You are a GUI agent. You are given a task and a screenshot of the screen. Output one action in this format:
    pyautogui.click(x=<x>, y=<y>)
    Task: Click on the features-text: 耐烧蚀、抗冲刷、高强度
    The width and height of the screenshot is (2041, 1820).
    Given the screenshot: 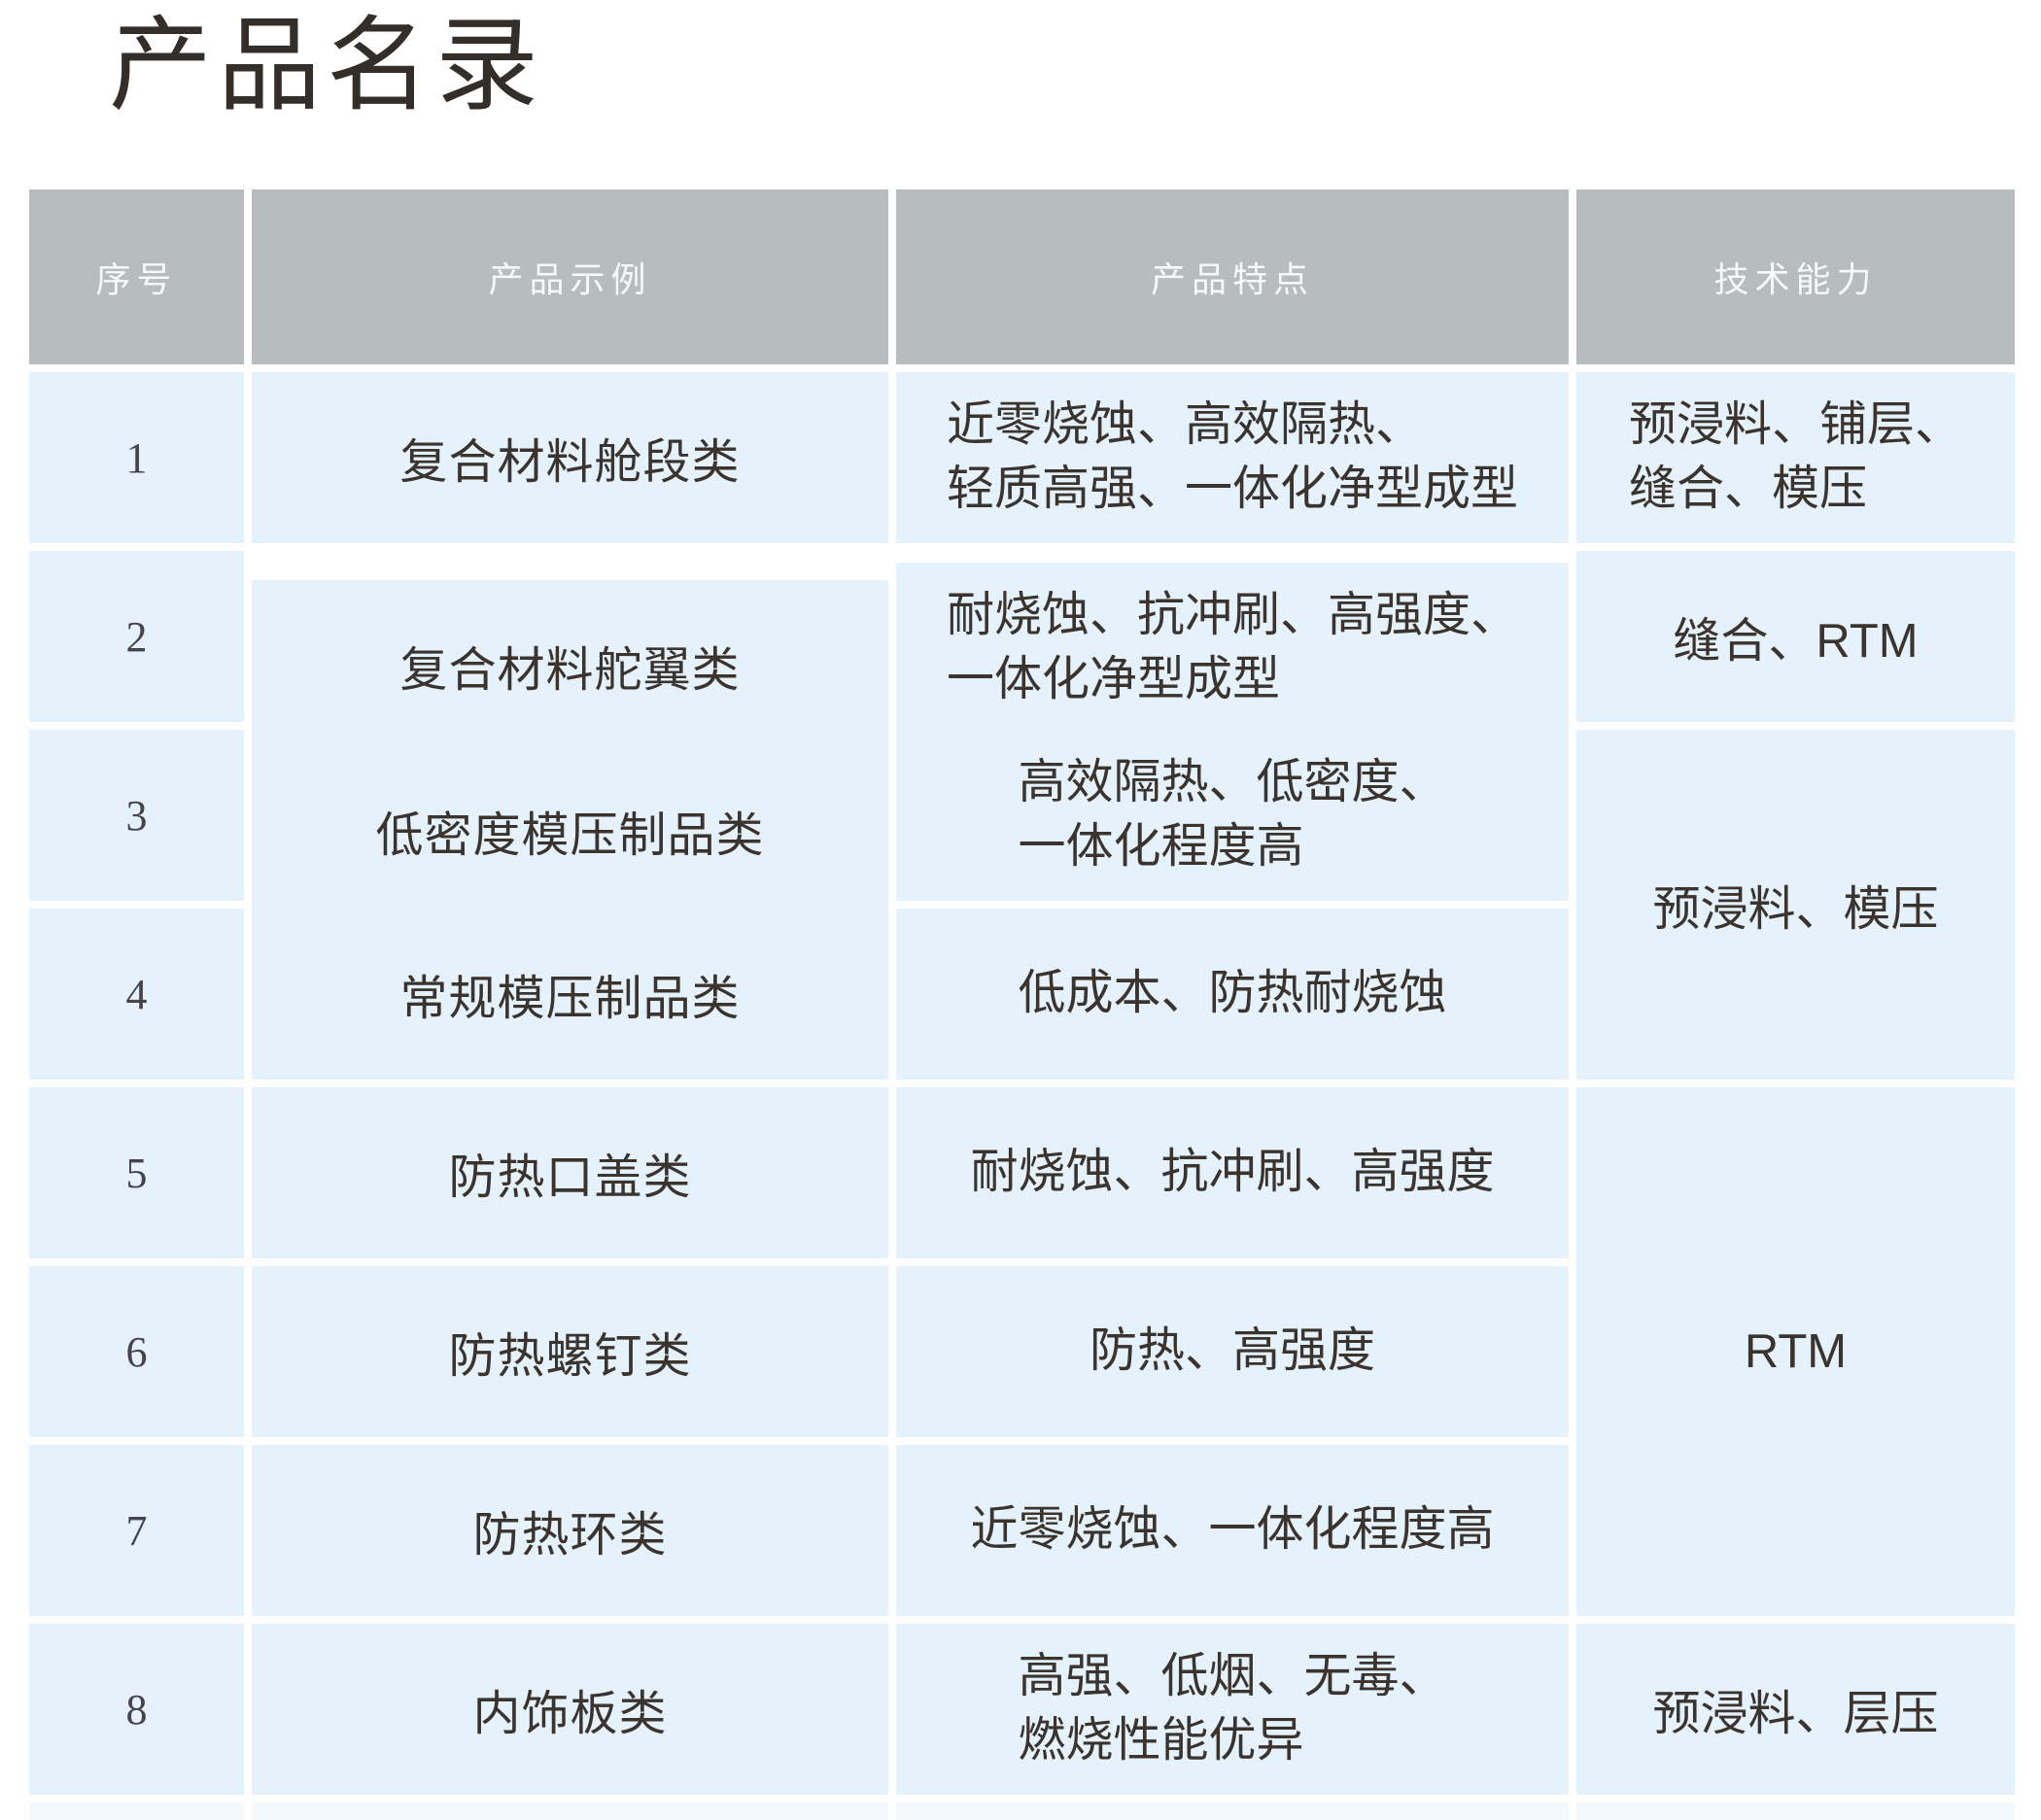 What is the action you would take?
    pyautogui.click(x=1232, y=1172)
    